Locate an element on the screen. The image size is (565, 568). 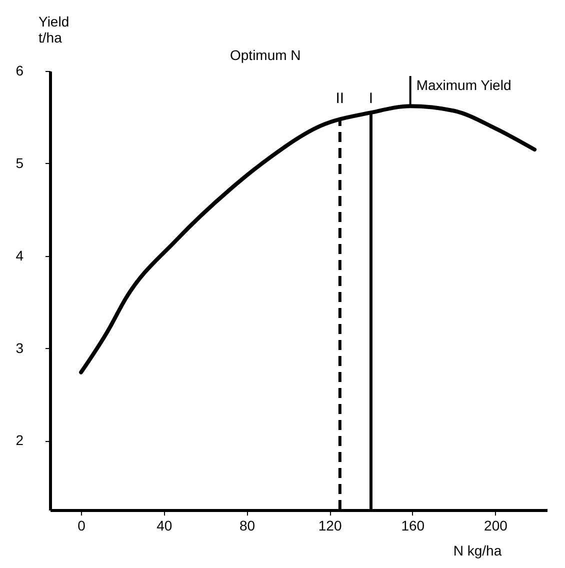
x-tick-label: 40 is located at coordinates (164, 526).